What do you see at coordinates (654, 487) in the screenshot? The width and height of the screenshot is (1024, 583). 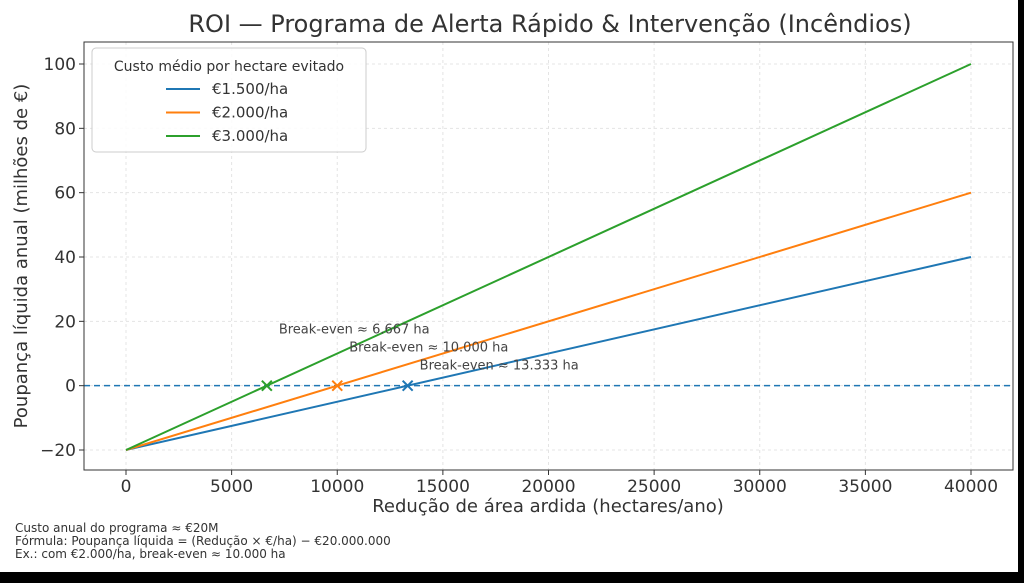 I see `x-tick-label: 25000` at bounding box center [654, 487].